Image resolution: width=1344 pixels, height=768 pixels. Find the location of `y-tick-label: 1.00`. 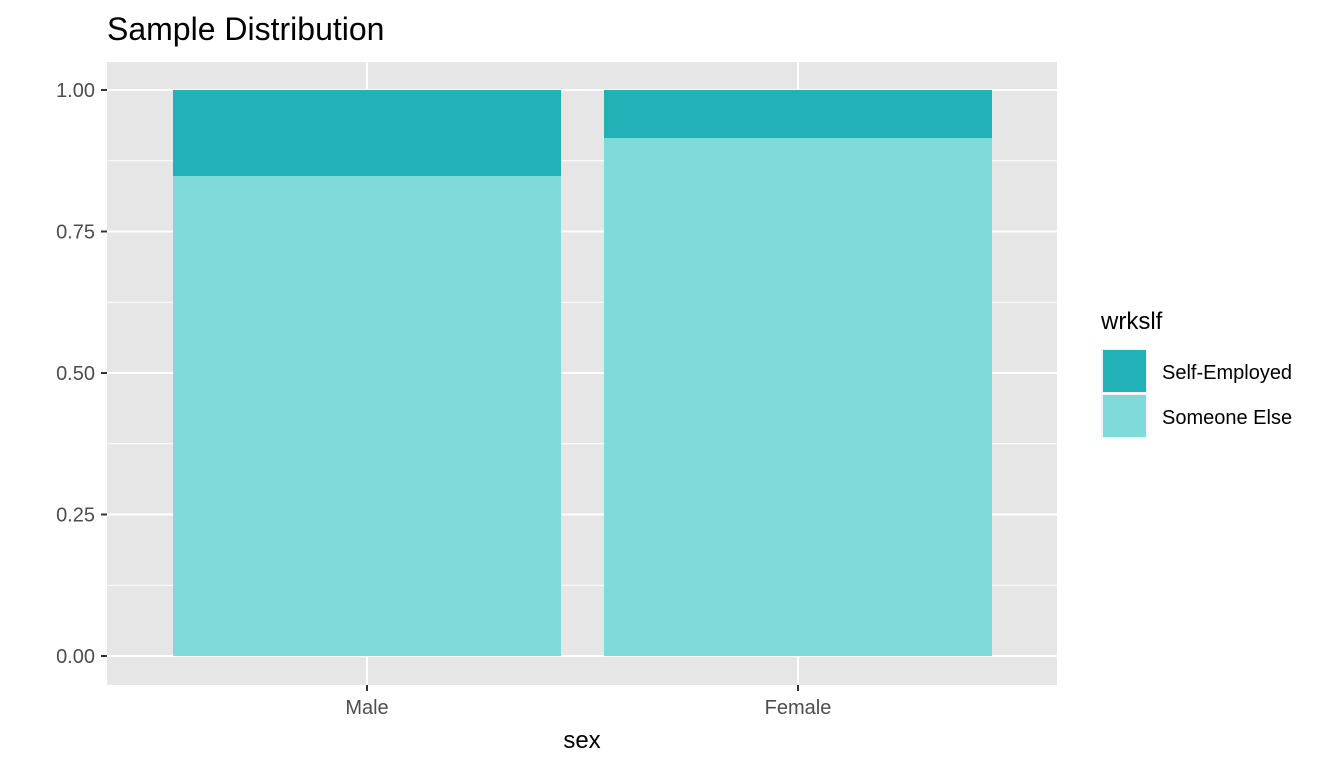

y-tick-label: 1.00 is located at coordinates (75, 91).